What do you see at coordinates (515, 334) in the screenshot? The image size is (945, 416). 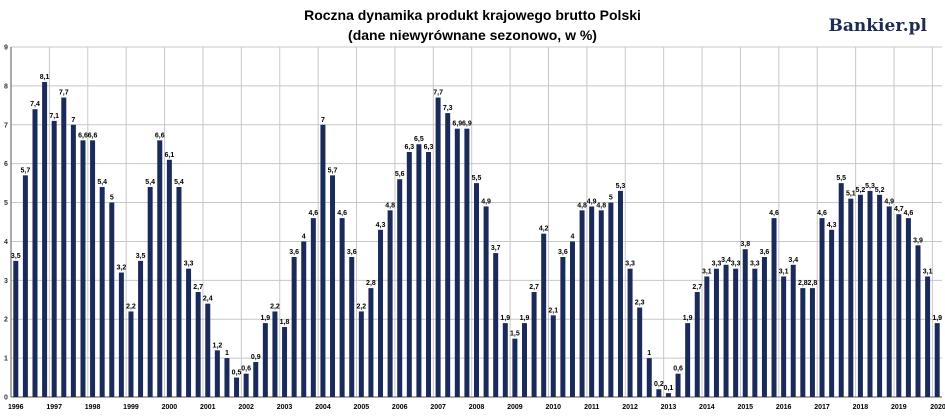 I see `data-label: 1,5` at bounding box center [515, 334].